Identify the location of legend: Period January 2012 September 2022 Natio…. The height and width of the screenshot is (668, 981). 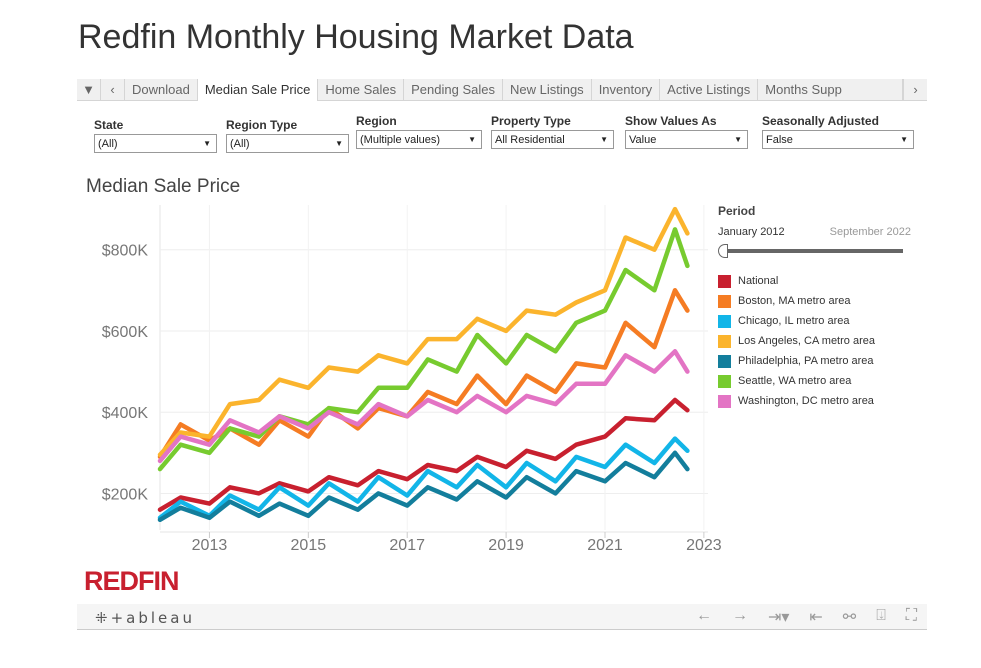
(814, 307).